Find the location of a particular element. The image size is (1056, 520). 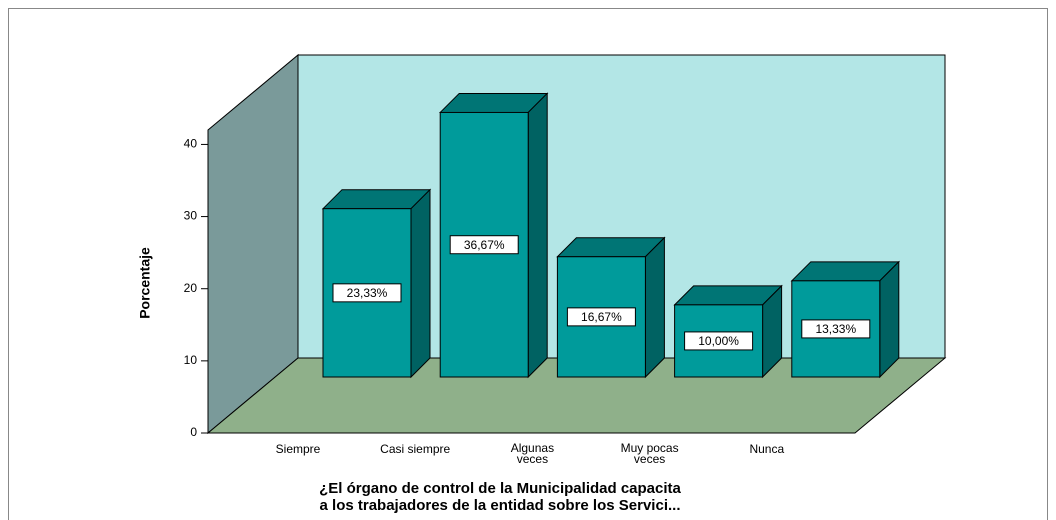

y-tick-label: 10 is located at coordinates (191, 360).